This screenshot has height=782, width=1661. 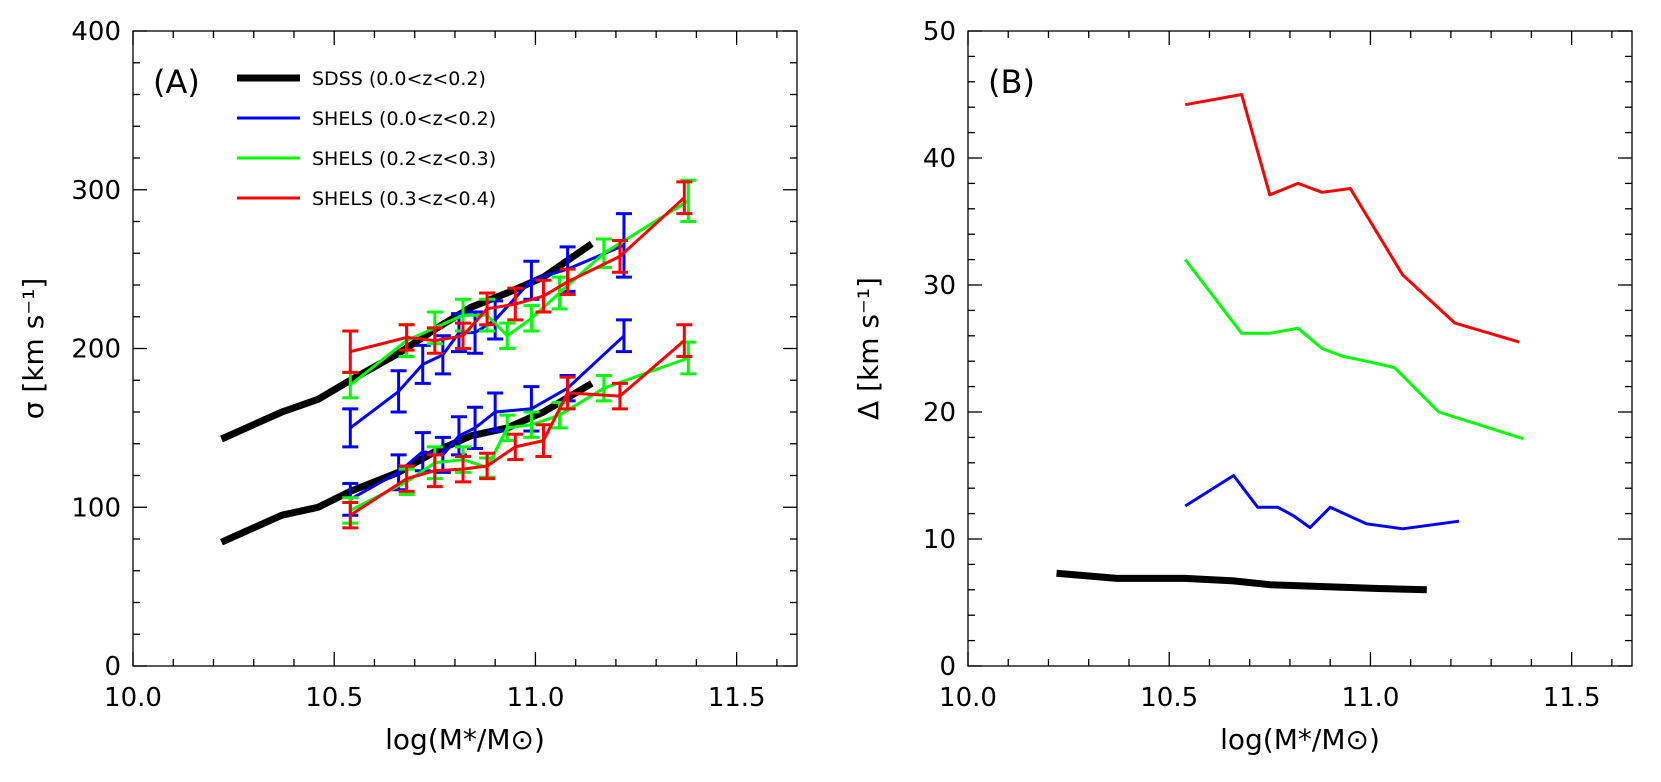 I want to click on y-tick-label: 300, so click(x=96, y=191).